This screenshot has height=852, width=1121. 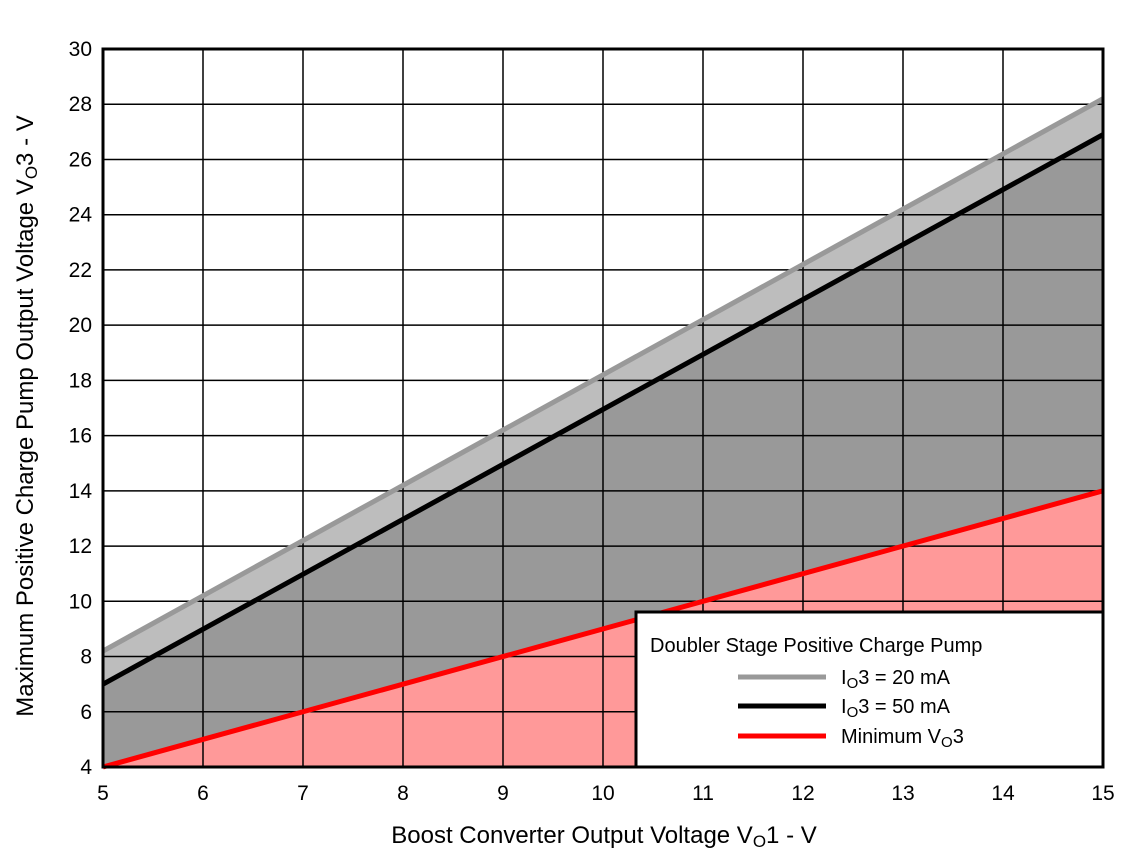 What do you see at coordinates (1102, 793) in the screenshot?
I see `x-tick-label: 15` at bounding box center [1102, 793].